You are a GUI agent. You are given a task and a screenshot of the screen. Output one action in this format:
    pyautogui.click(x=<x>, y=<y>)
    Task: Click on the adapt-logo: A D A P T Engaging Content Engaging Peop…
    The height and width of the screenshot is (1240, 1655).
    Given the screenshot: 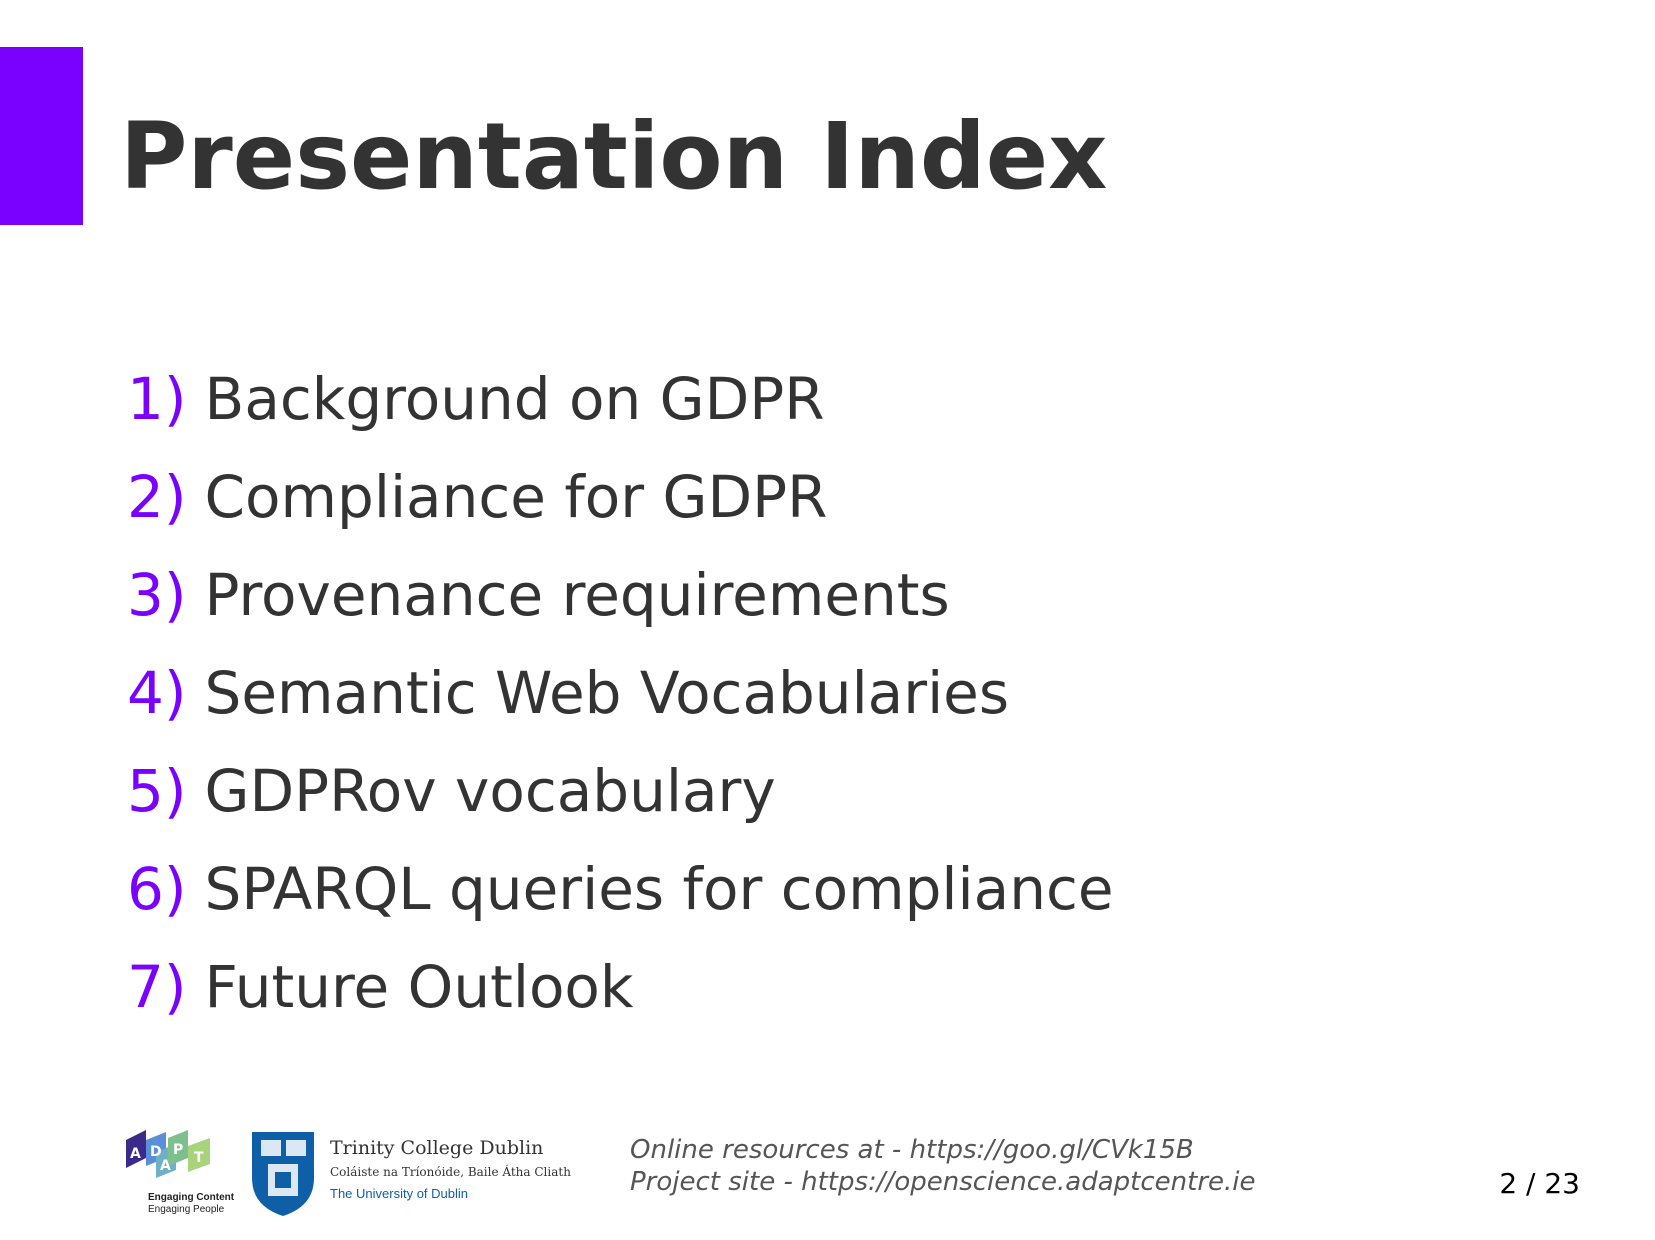 What is the action you would take?
    pyautogui.click(x=180, y=1172)
    